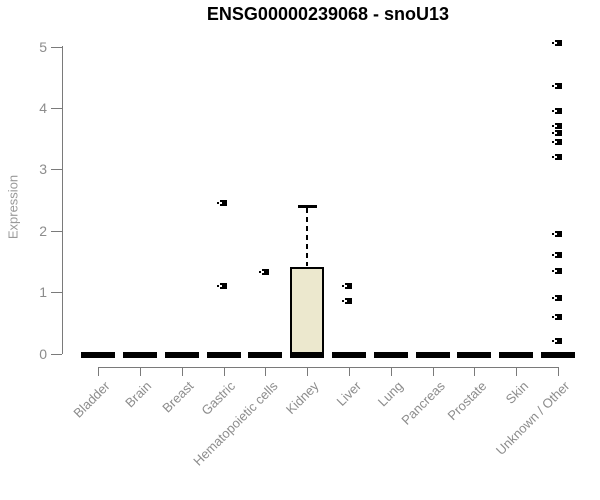 Image resolution: width=600 pixels, height=500 pixels. Describe the element at coordinates (43, 292) in the screenshot. I see `y-tick-label: 1` at that location.